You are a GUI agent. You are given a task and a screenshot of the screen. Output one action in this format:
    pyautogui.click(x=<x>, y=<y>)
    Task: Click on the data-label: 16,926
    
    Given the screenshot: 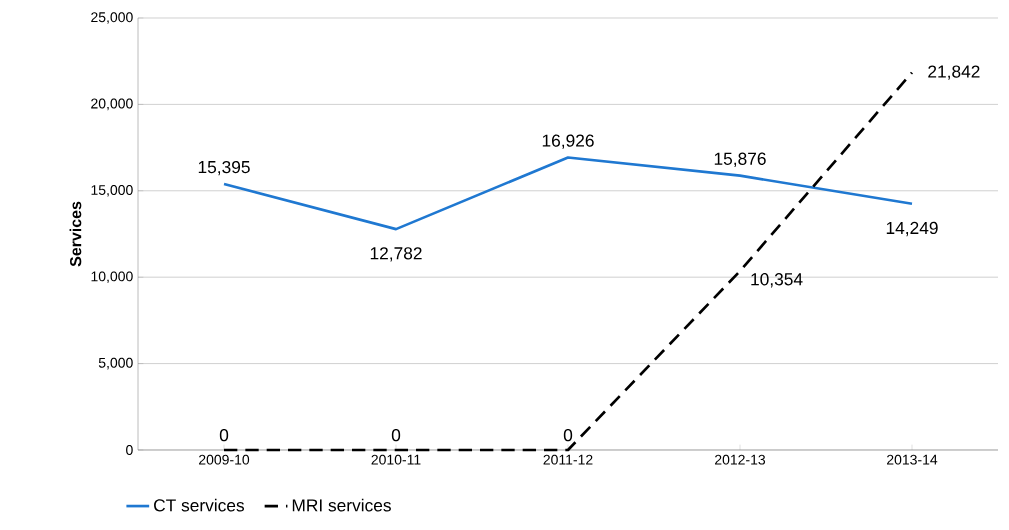 What is the action you would take?
    pyautogui.click(x=568, y=141)
    